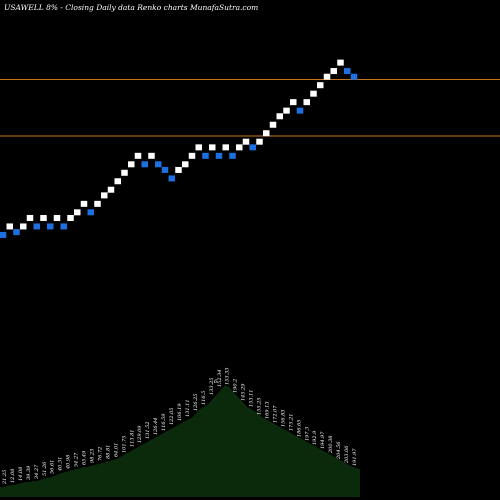 The width and height of the screenshot is (500, 500). Describe the element at coordinates (268, 411) in the screenshot. I see `volume-label: 169.13` at that location.